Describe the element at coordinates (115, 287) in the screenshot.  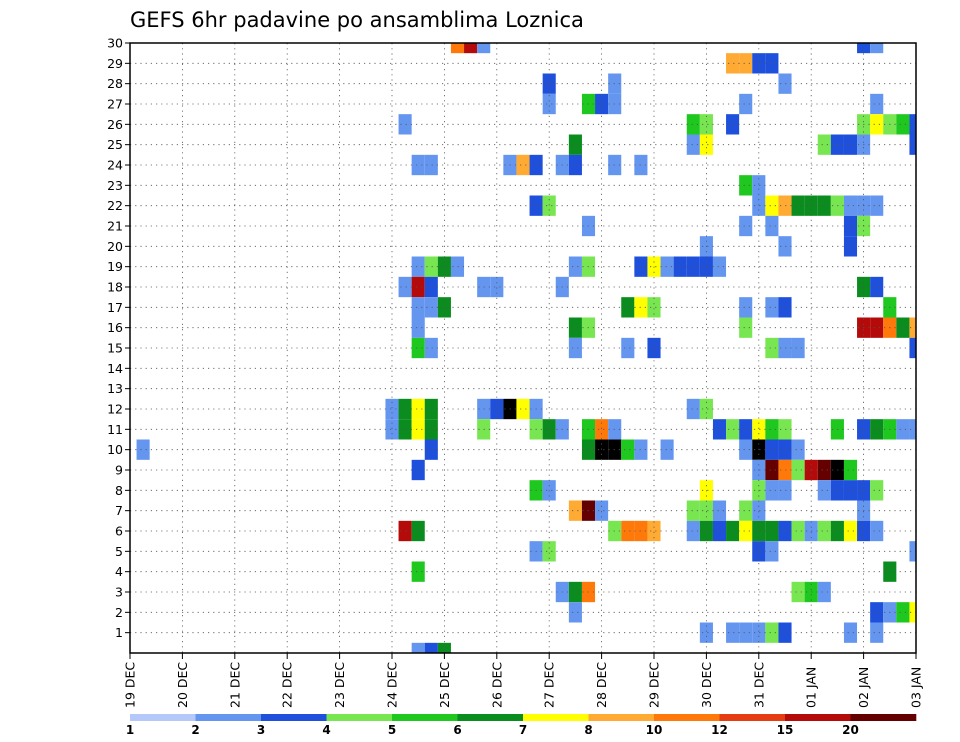
I see `y-tick-label: 18` at that location.